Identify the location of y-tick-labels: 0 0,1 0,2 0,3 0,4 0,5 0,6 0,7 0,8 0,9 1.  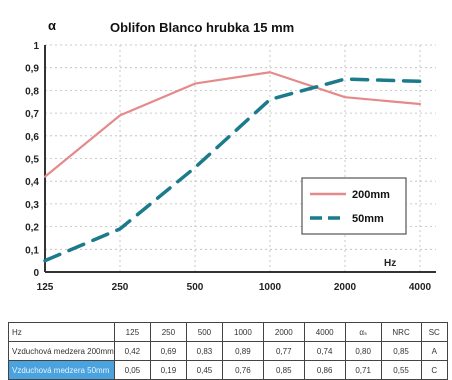
(32, 160).